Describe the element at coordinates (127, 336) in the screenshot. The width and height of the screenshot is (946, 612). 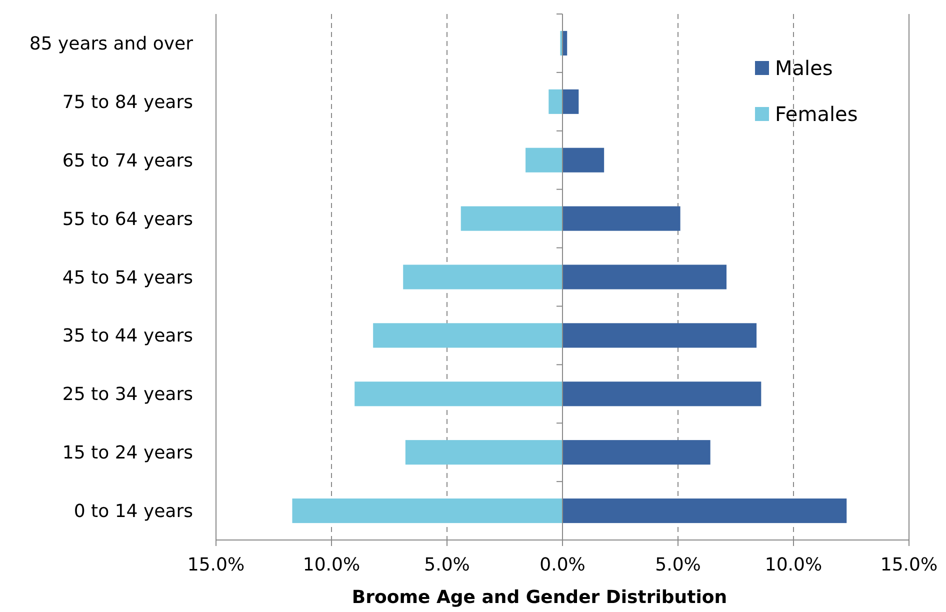
I see `y-tick-label: 35 to 44 years` at that location.